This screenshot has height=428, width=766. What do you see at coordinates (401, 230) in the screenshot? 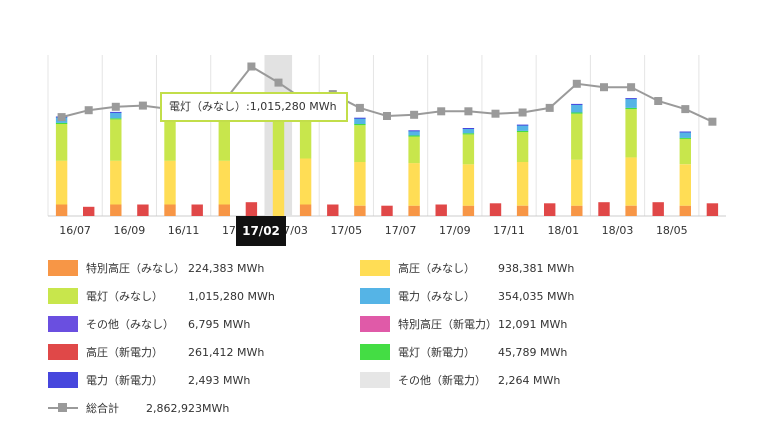
I see `x-tick-label: 17/07` at bounding box center [401, 230].